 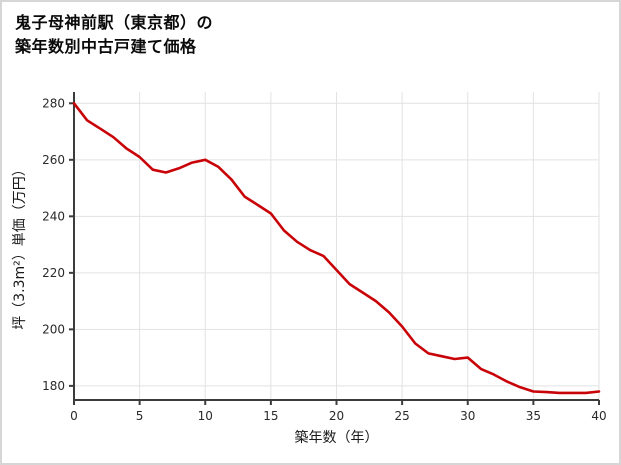 What do you see at coordinates (533, 416) in the screenshot?
I see `x-tick-label: 35` at bounding box center [533, 416].